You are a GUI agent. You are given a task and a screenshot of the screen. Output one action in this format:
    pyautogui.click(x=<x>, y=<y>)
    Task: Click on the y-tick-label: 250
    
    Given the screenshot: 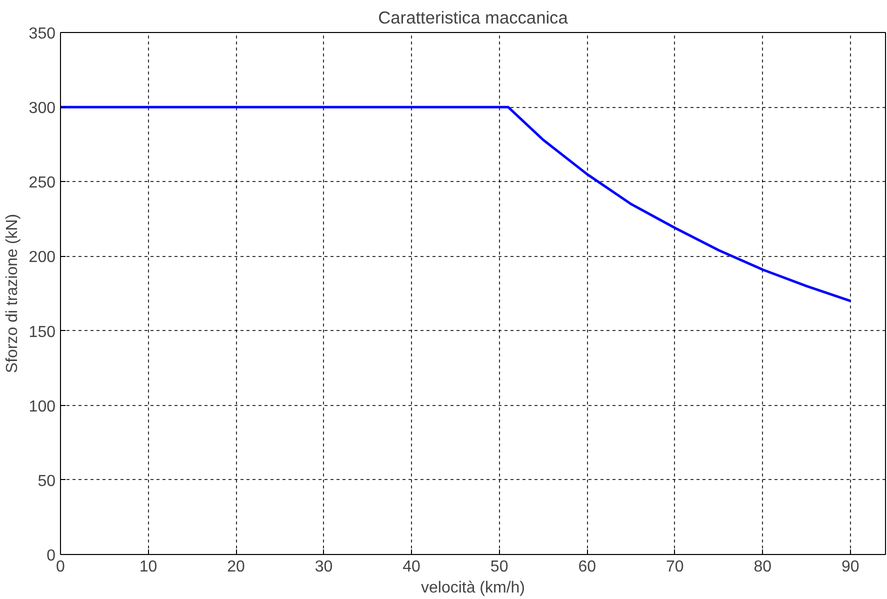 What is the action you would take?
    pyautogui.click(x=42, y=183)
    